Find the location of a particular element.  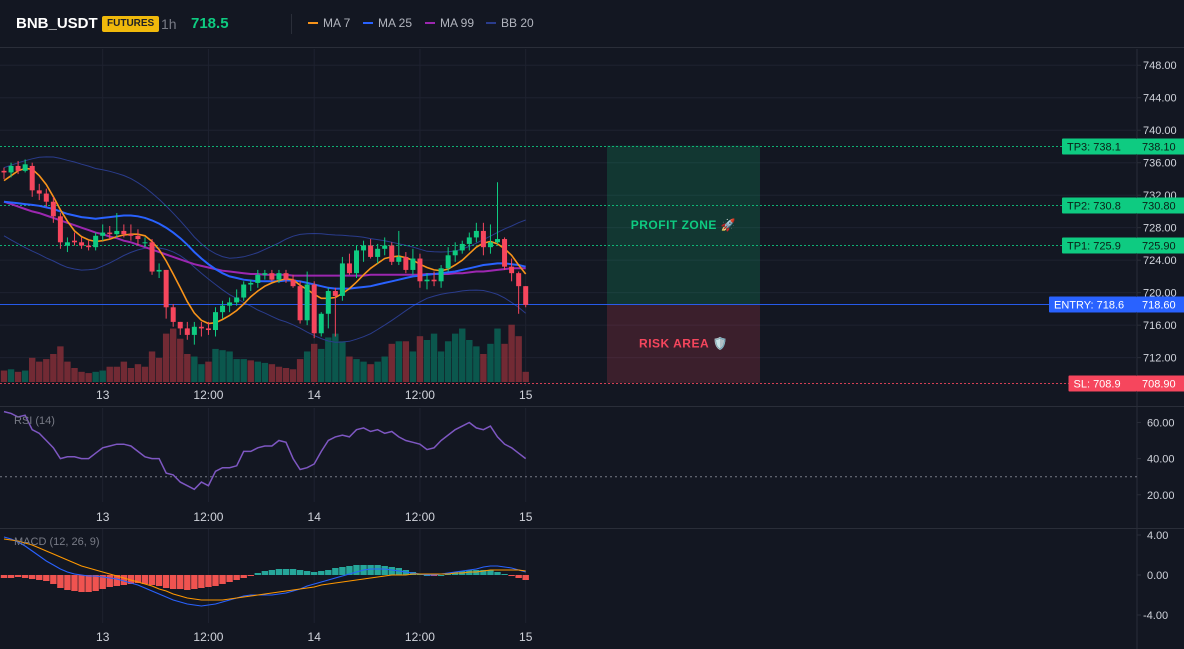

legend-bb20: BB 20 is located at coordinates (510, 23).